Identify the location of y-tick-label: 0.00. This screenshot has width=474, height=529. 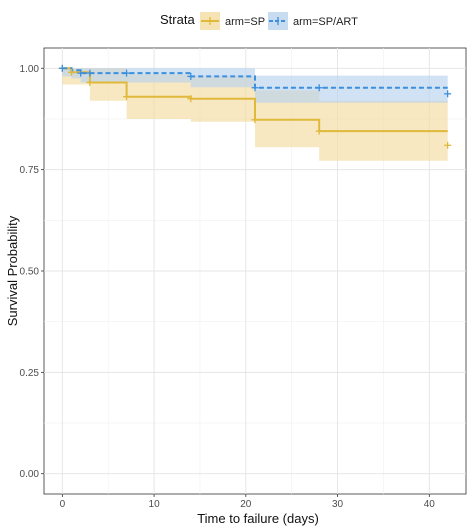
(30, 474).